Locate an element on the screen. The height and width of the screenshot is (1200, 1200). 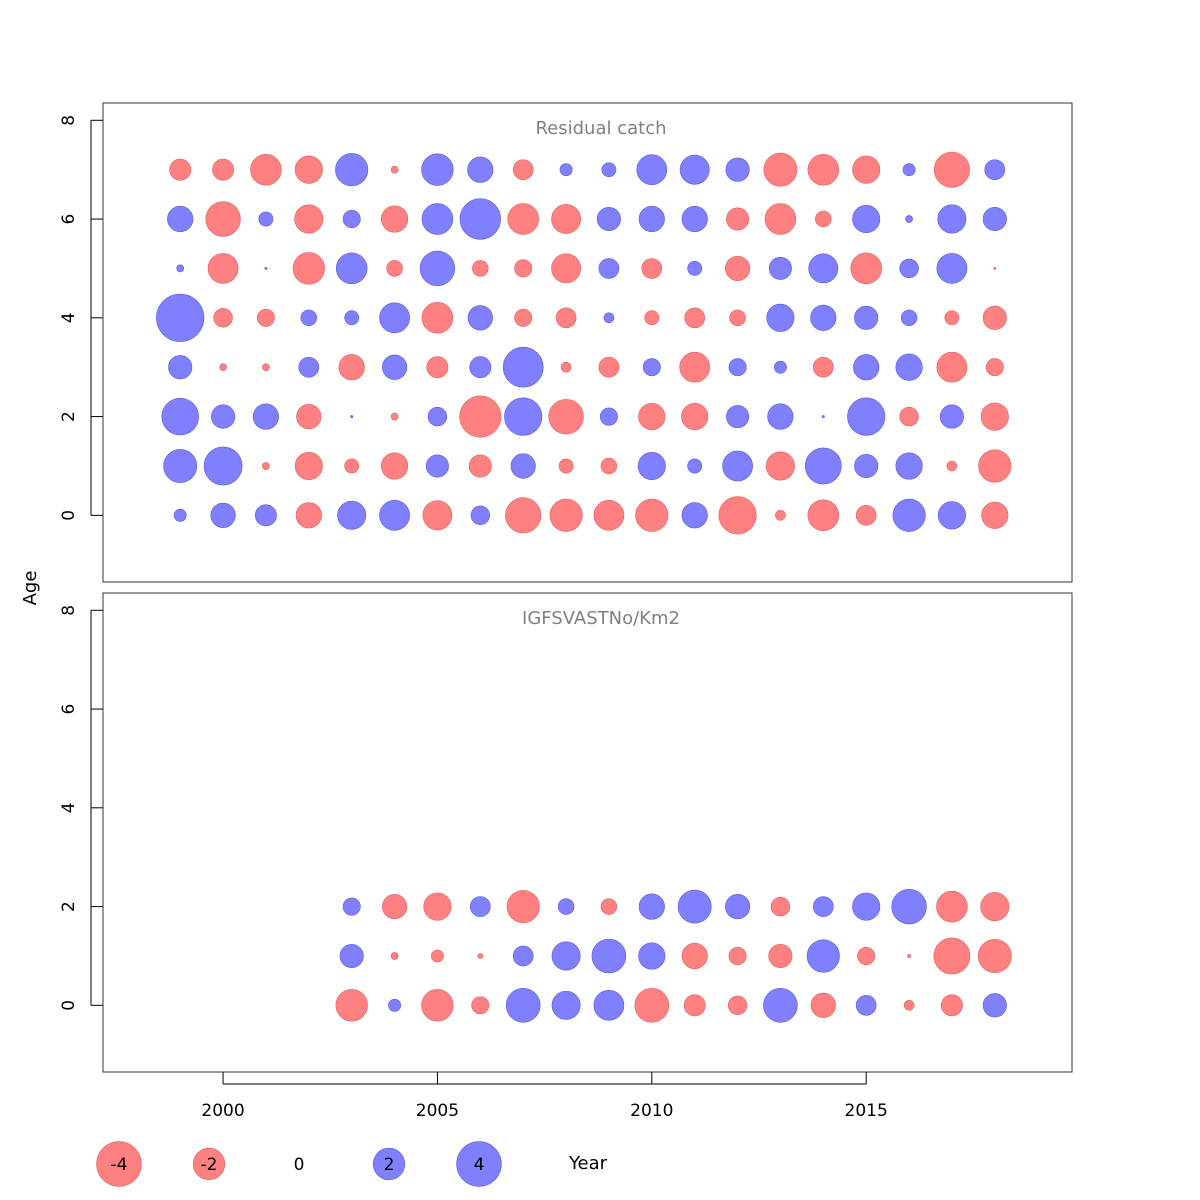
y-tick-label: 2 is located at coordinates (69, 416).